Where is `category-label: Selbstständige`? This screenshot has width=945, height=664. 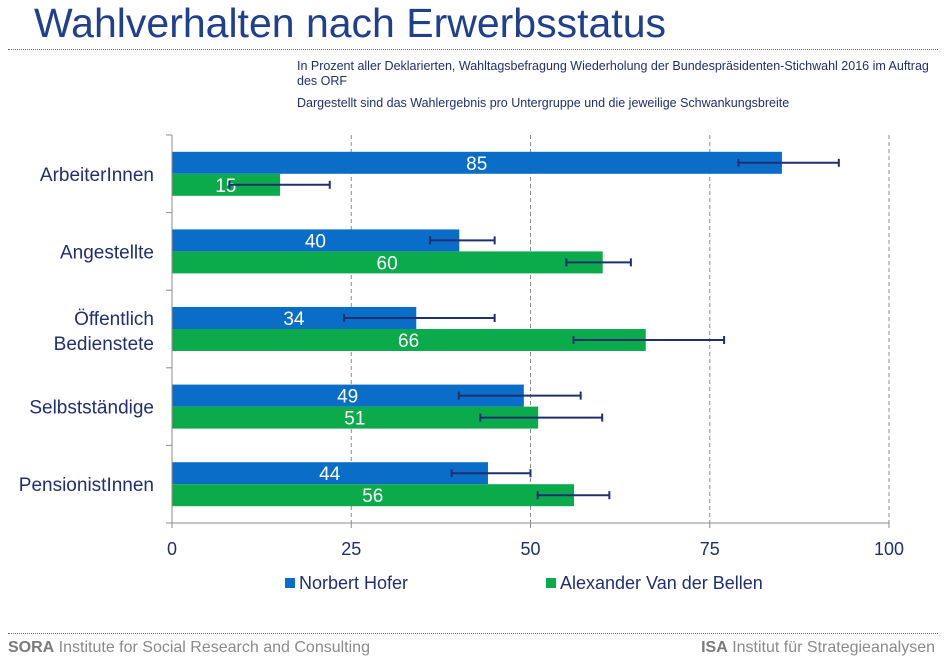 category-label: Selbstständige is located at coordinates (91, 408).